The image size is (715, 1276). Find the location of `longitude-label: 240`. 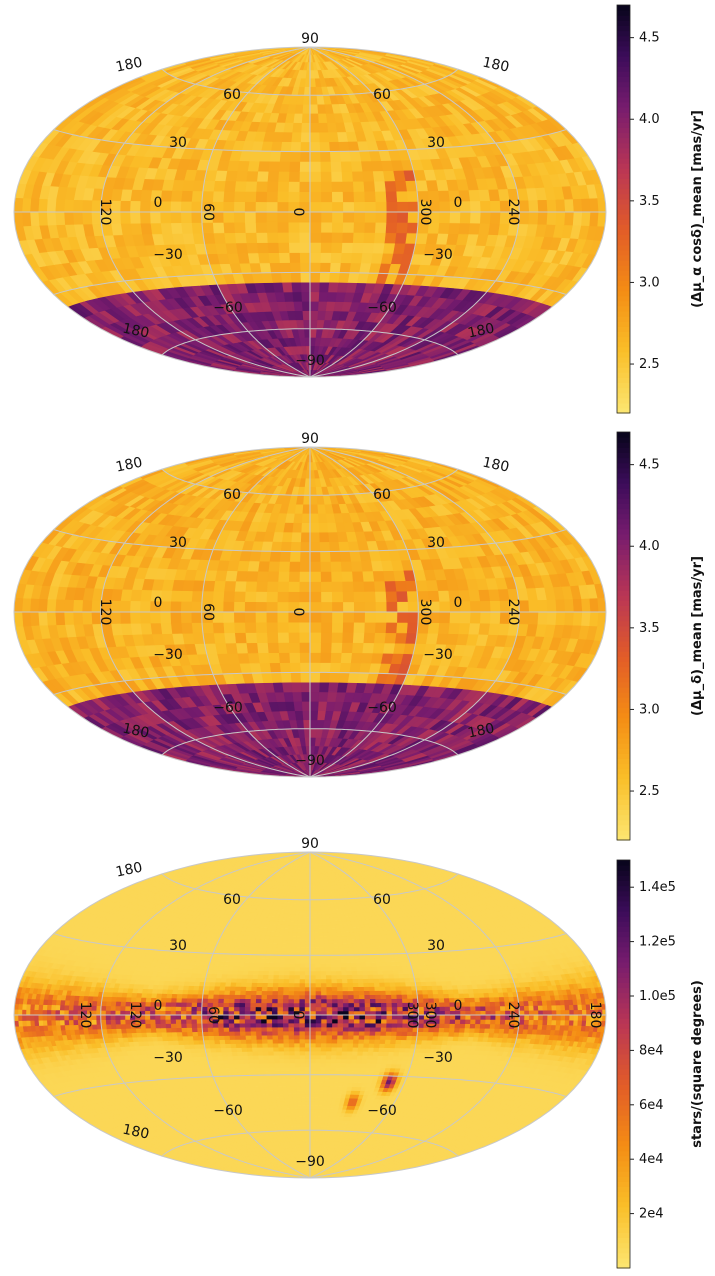

longitude-label: 240 is located at coordinates (513, 612).